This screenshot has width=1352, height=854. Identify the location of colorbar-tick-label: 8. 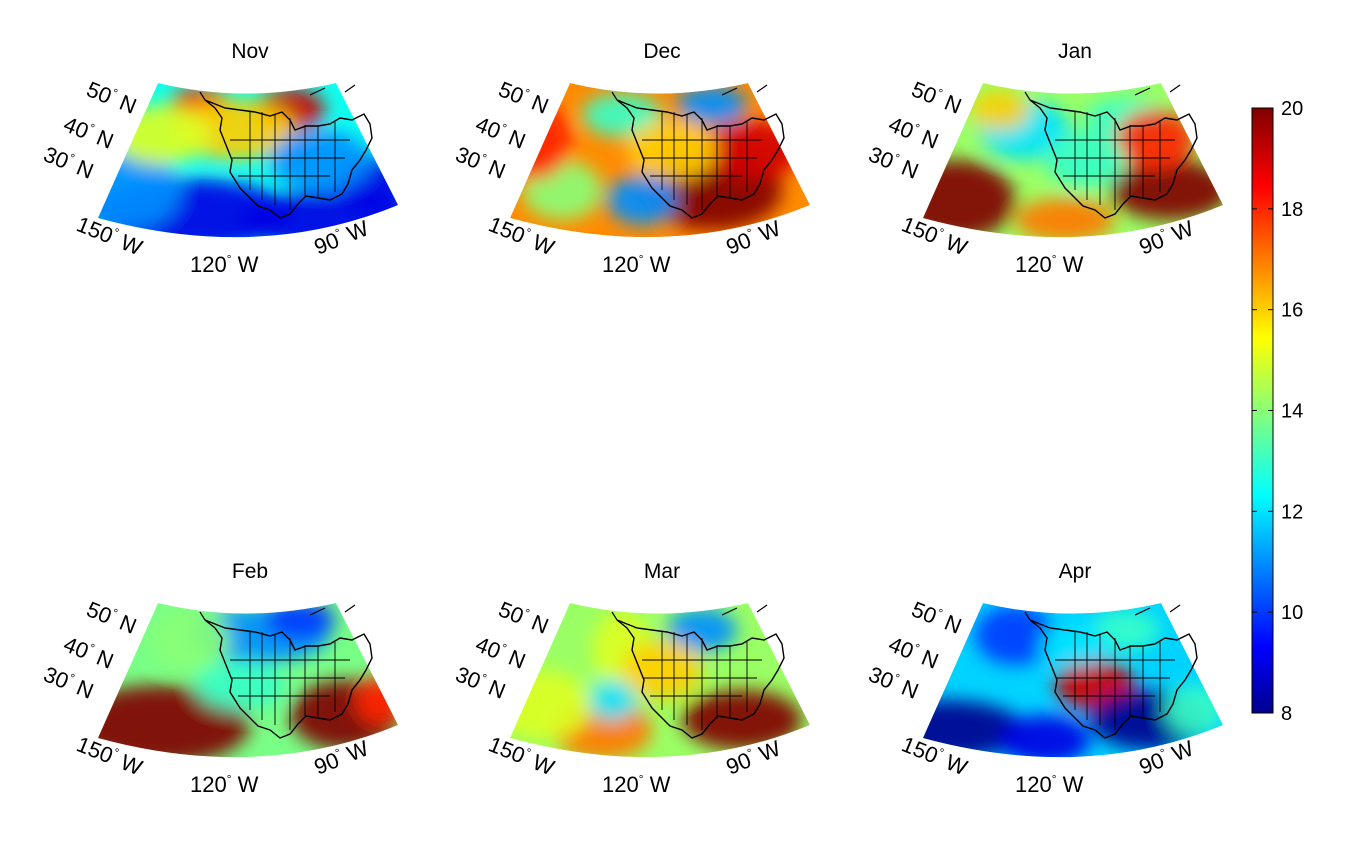
(1286, 714).